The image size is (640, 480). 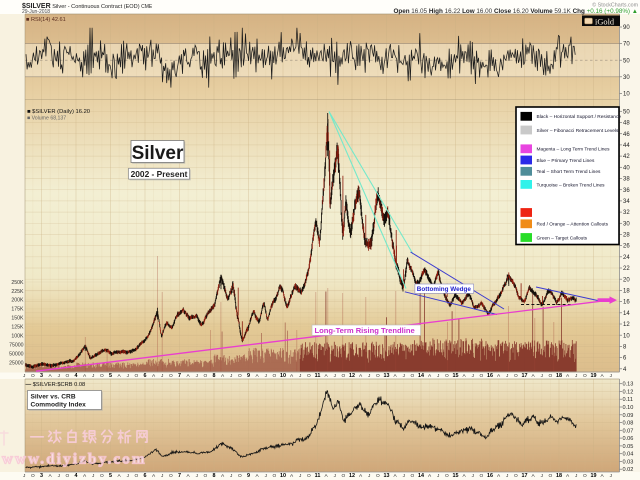 What do you see at coordinates (626, 180) in the screenshot?
I see `svg-text: 38` at bounding box center [626, 180].